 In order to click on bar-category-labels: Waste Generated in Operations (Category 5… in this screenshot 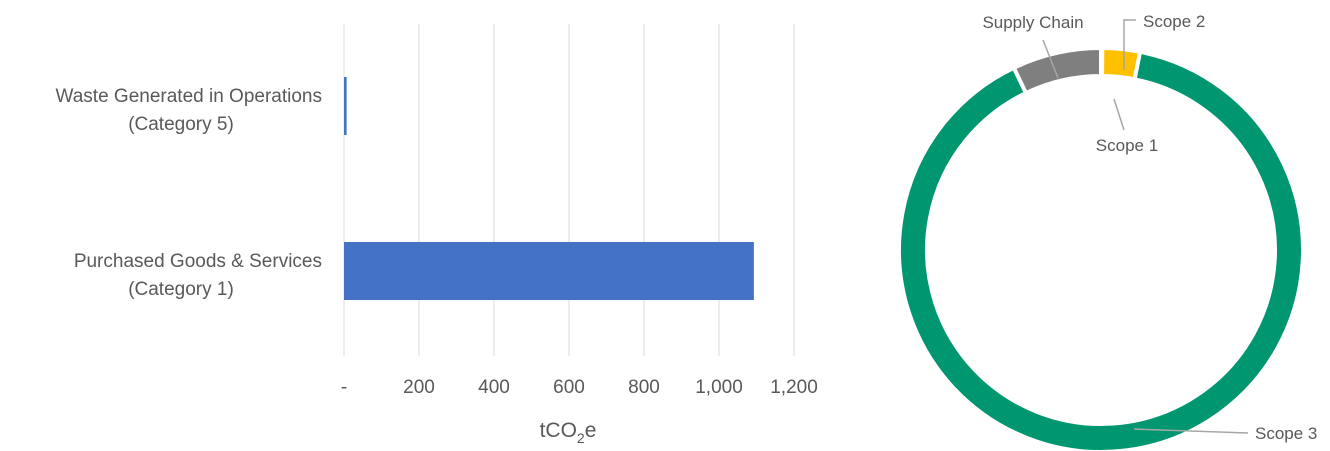, I will do `click(189, 193)`.